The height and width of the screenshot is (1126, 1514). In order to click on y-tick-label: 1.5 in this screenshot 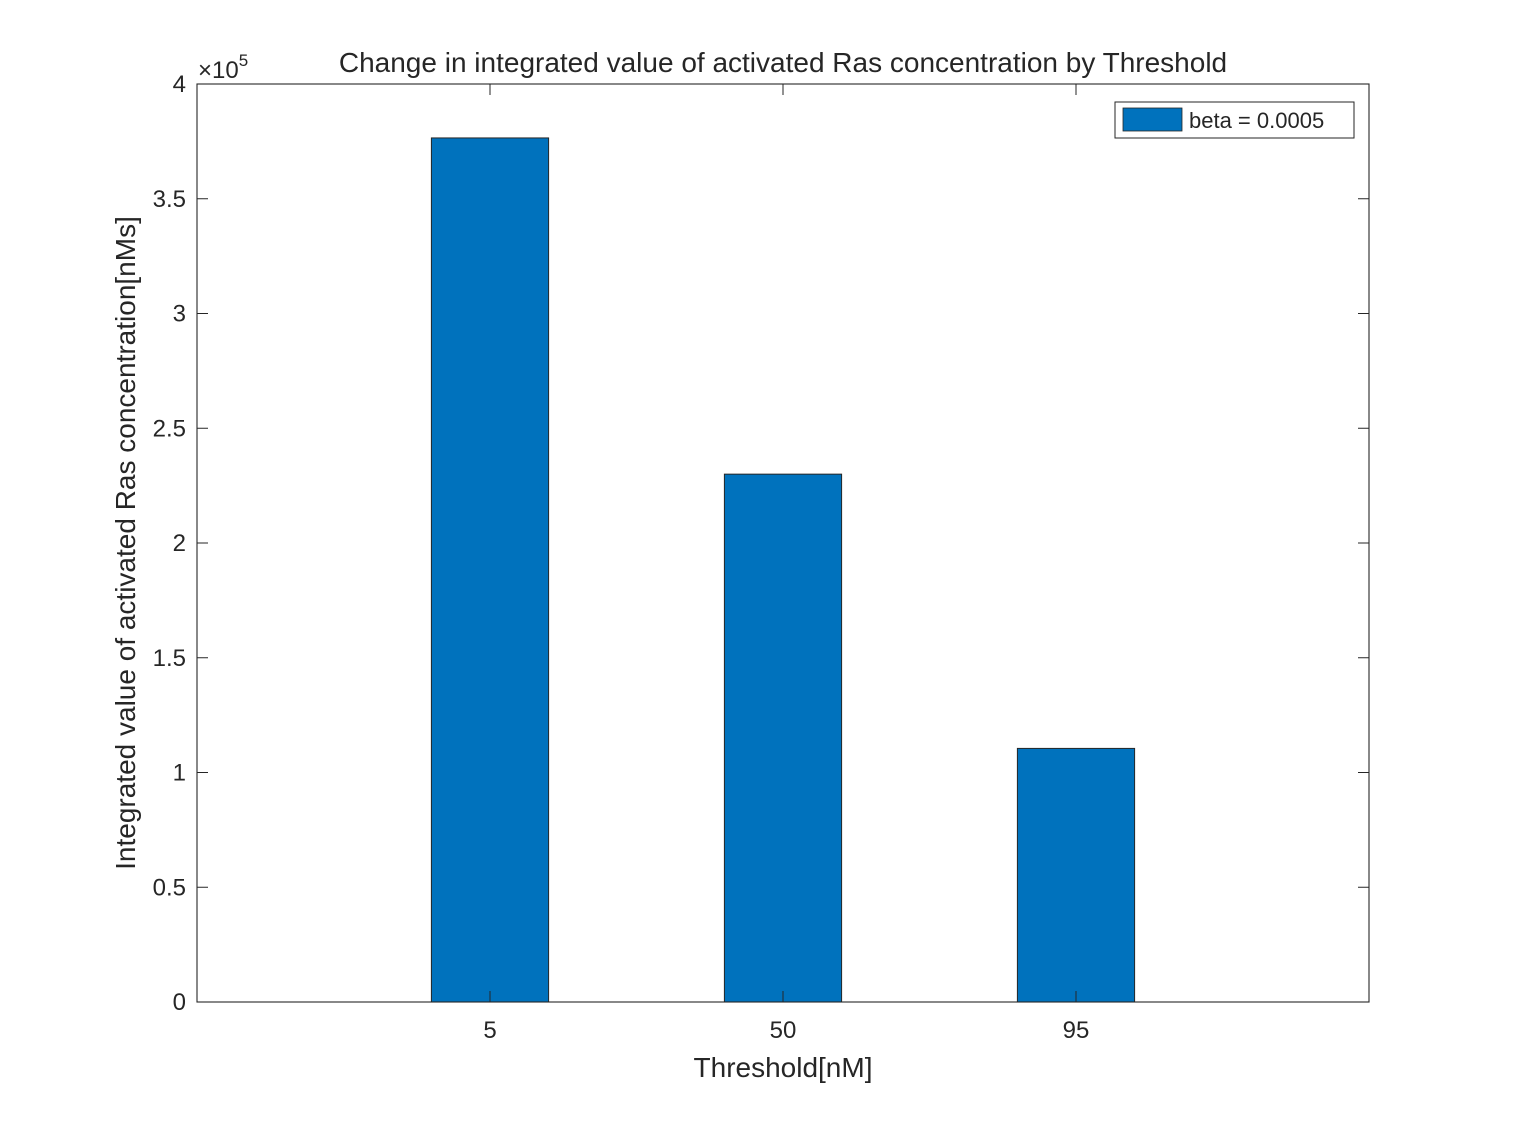, I will do `click(169, 658)`.